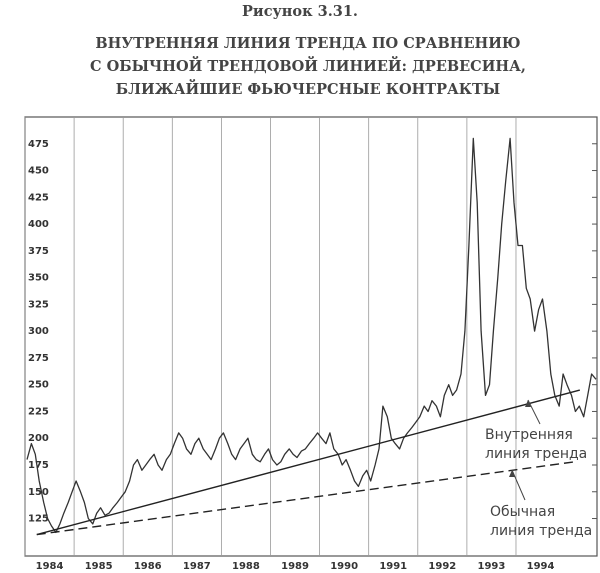 Image resolution: width=600 pixels, height=573 pixels. What do you see at coordinates (38, 197) in the screenshot?
I see `y-tick-label: 425` at bounding box center [38, 197].